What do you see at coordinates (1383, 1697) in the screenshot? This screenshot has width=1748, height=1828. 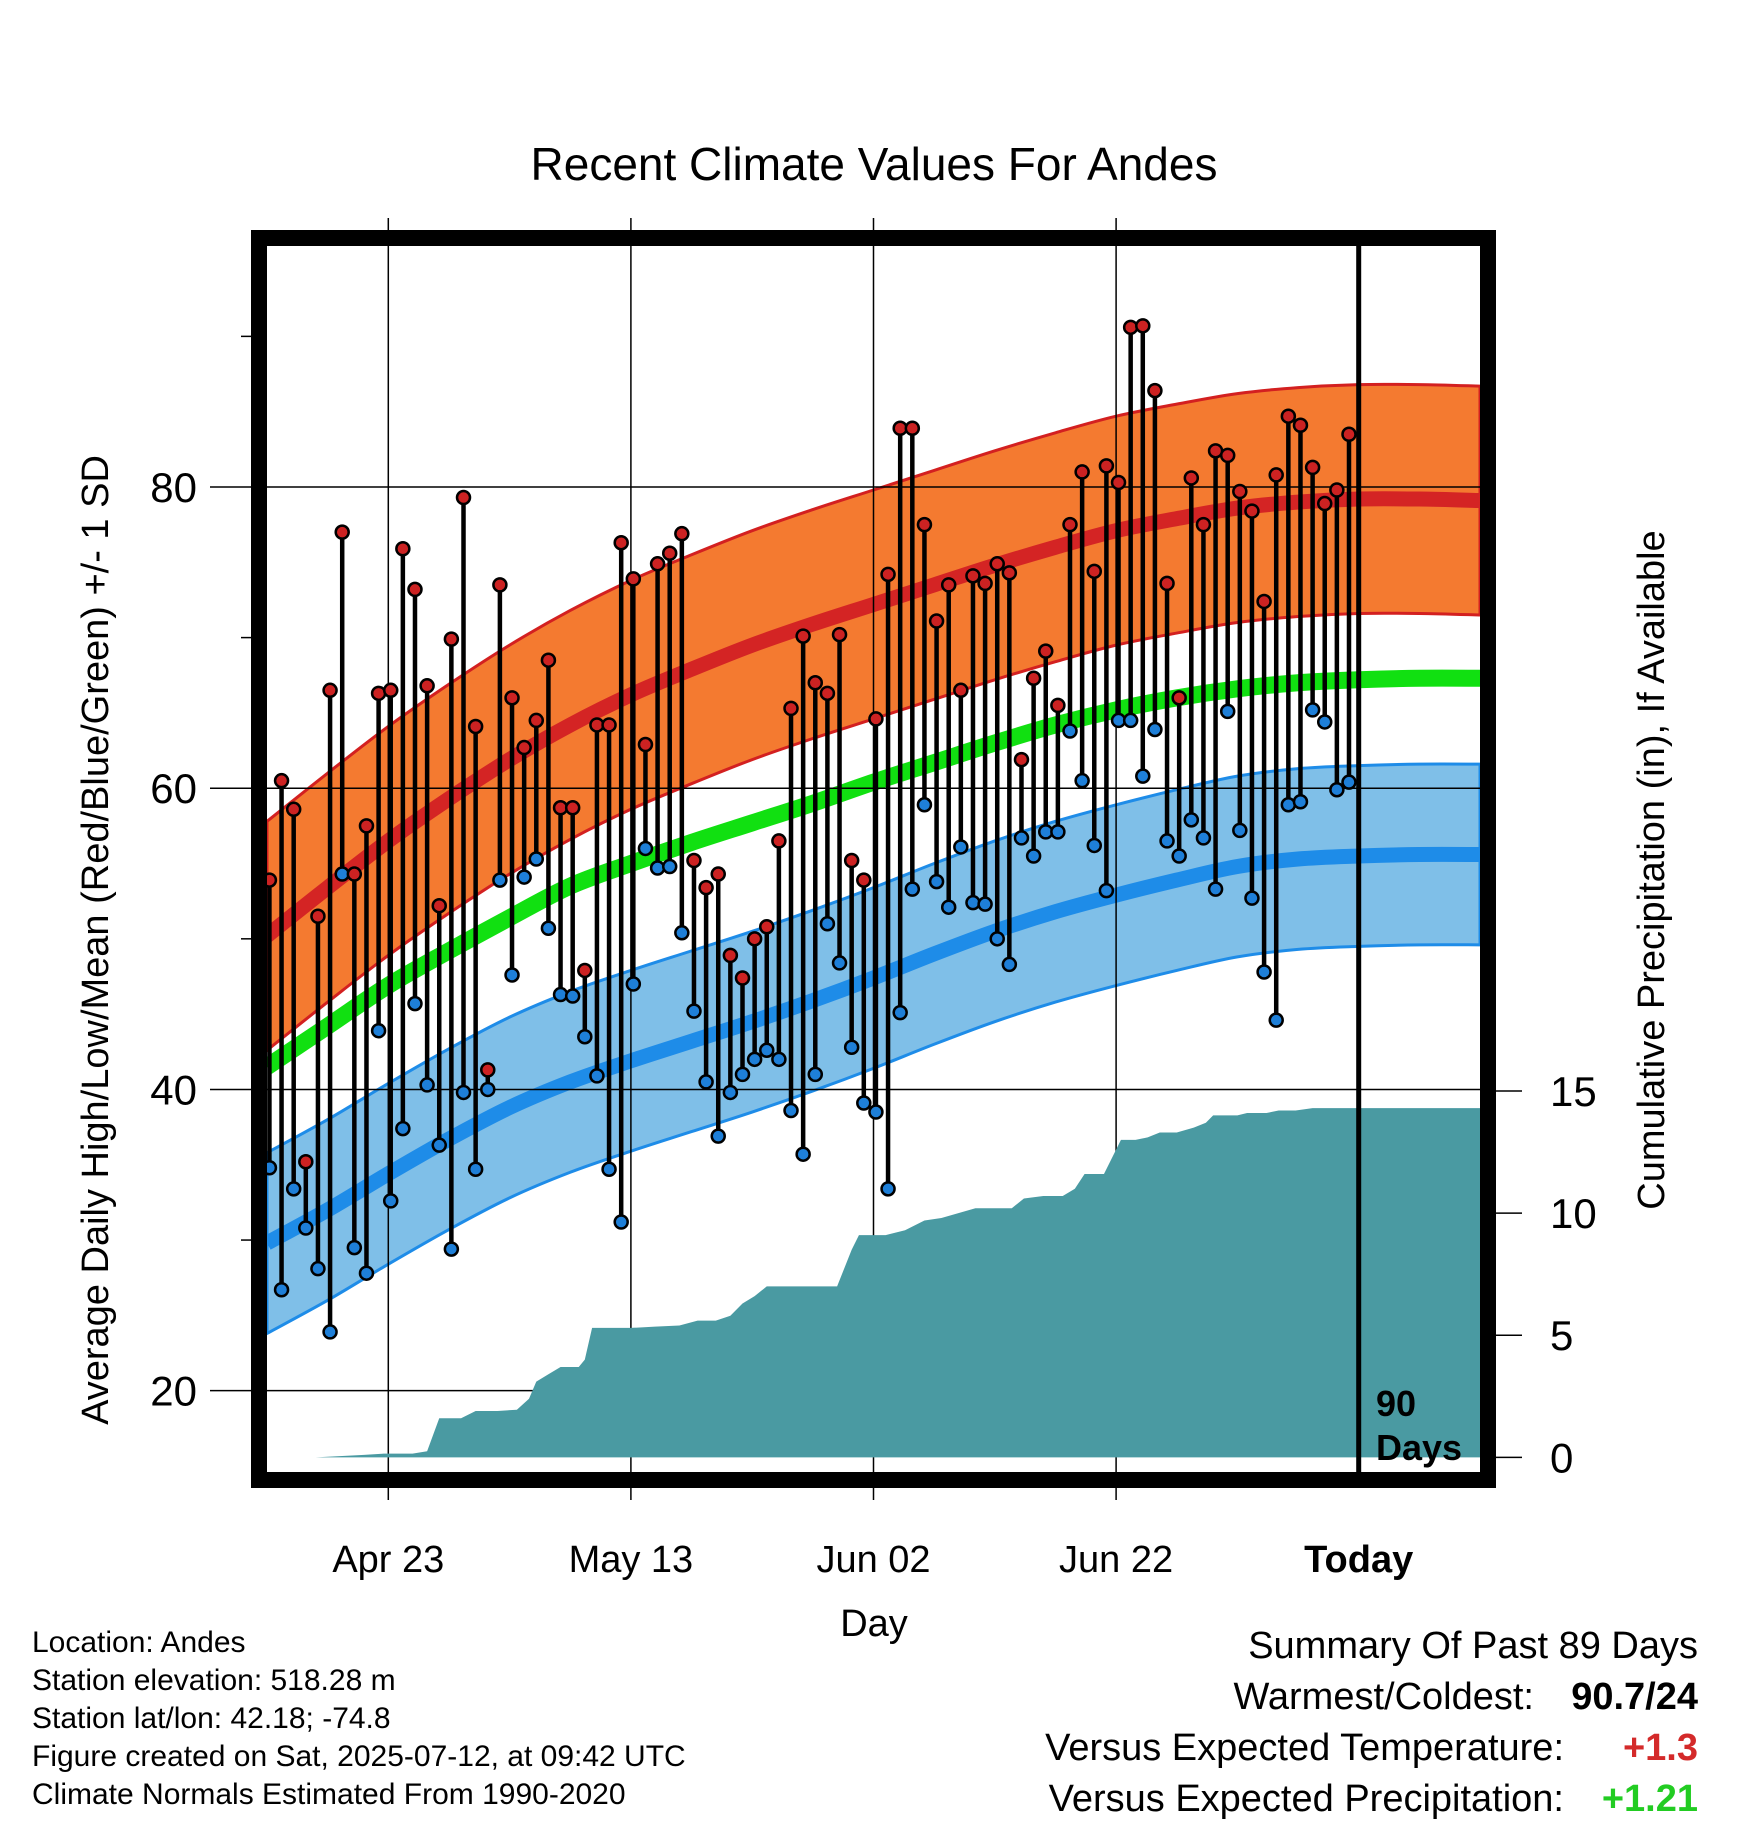 I see `warm-cold-label: Warmest/Coldest:` at bounding box center [1383, 1697].